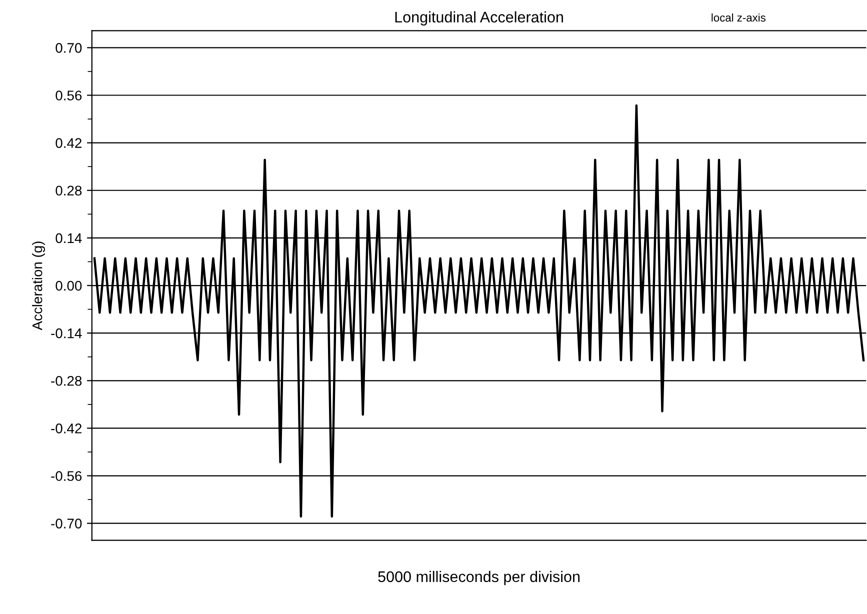 Image resolution: width=867 pixels, height=614 pixels. What do you see at coordinates (38, 286) in the screenshot?
I see `y-axis-title: Accleration (g)` at bounding box center [38, 286].